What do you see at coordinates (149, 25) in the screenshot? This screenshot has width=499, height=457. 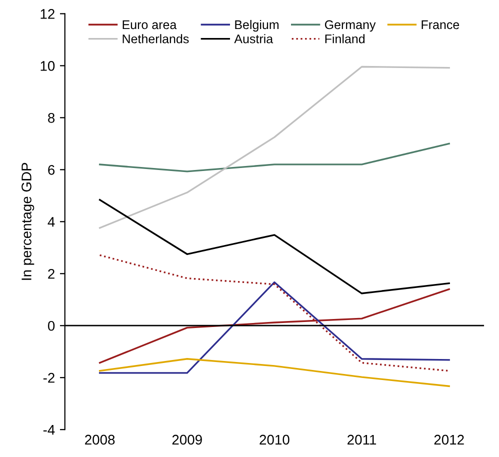 I see `legend-label: Euro area` at bounding box center [149, 25].